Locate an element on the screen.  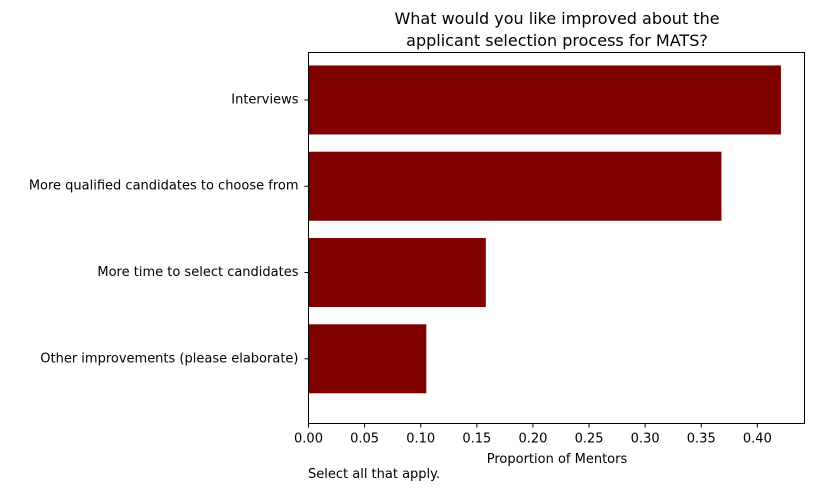
x-tick-label: 0.40 is located at coordinates (757, 439).